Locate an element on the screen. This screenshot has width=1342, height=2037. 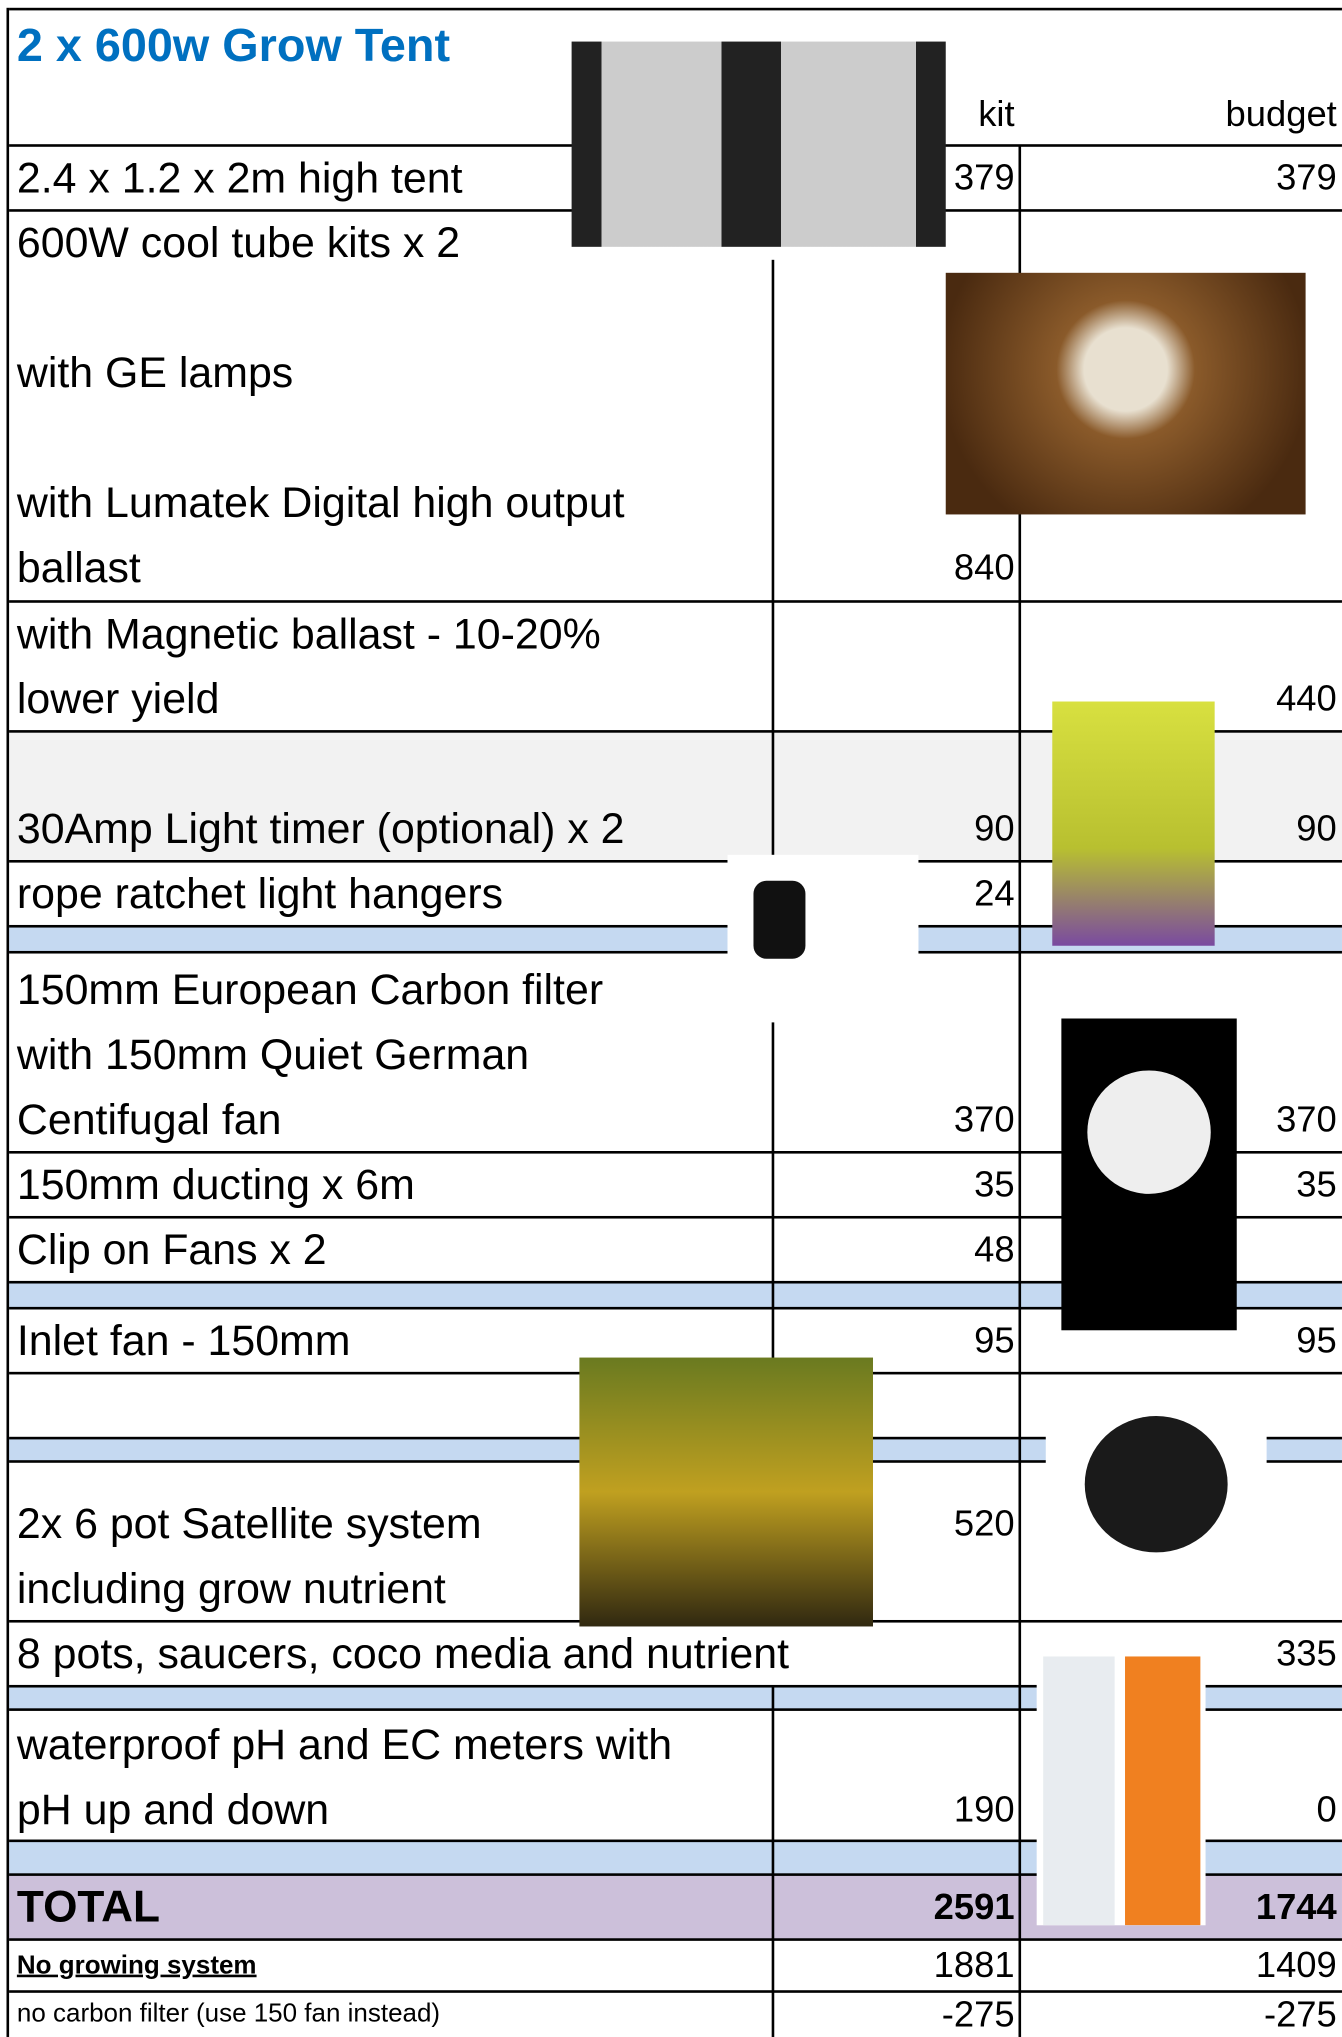
total-kit: 2591 is located at coordinates (974, 1906).